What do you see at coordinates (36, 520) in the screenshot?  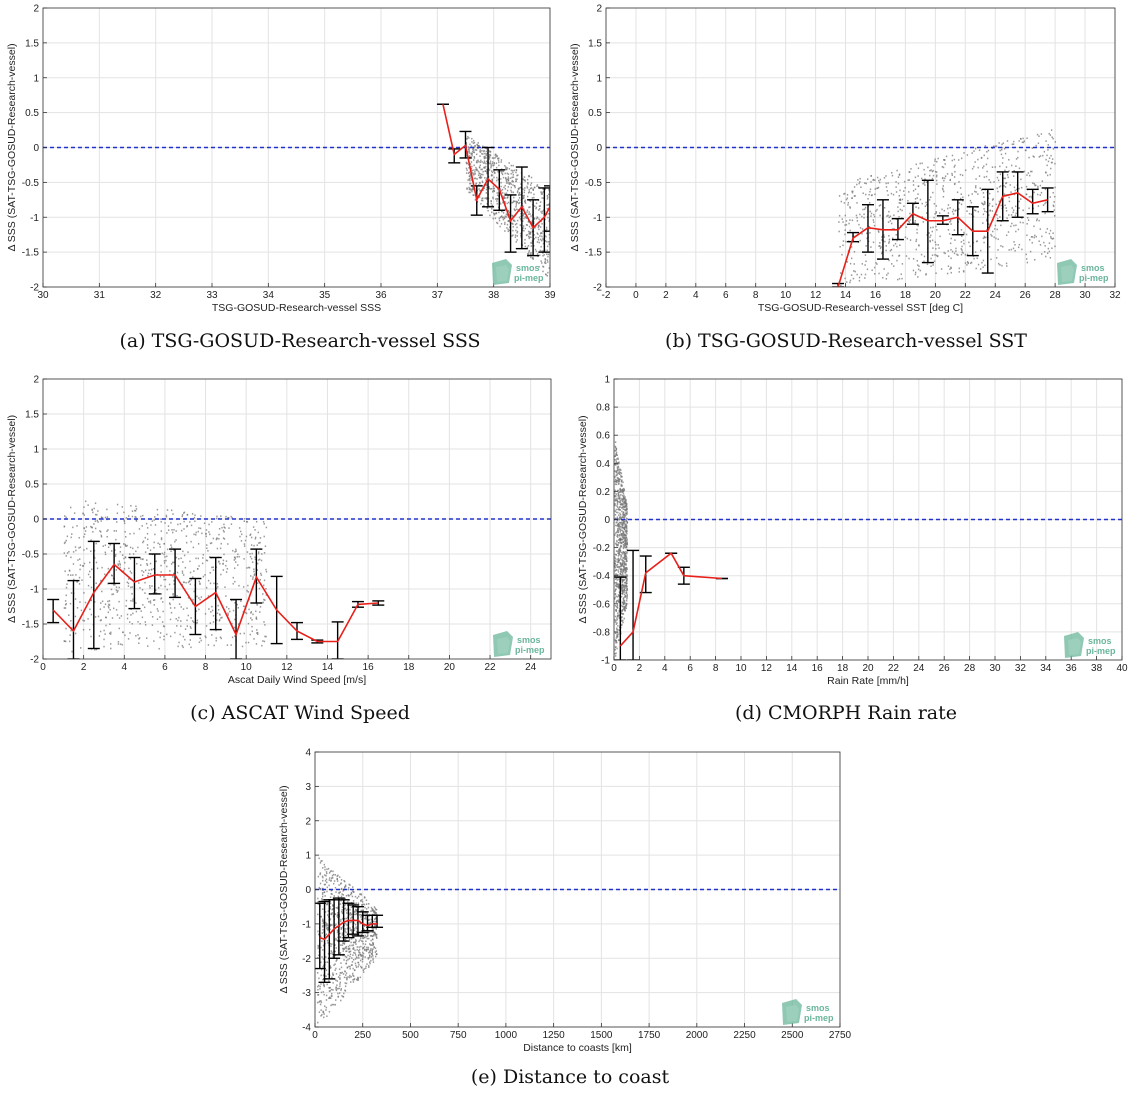 I see `y-tick-label: 0` at bounding box center [36, 520].